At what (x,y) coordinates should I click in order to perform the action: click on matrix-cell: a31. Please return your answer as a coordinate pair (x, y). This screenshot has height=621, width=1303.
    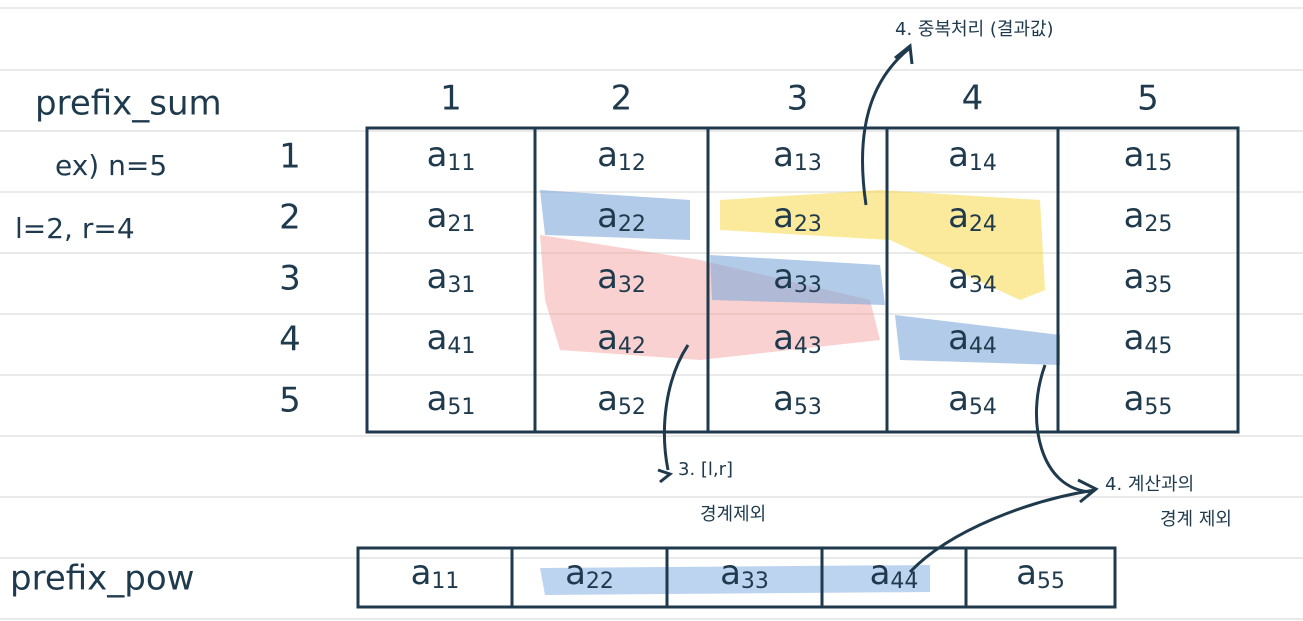
    Looking at the image, I should click on (451, 278).